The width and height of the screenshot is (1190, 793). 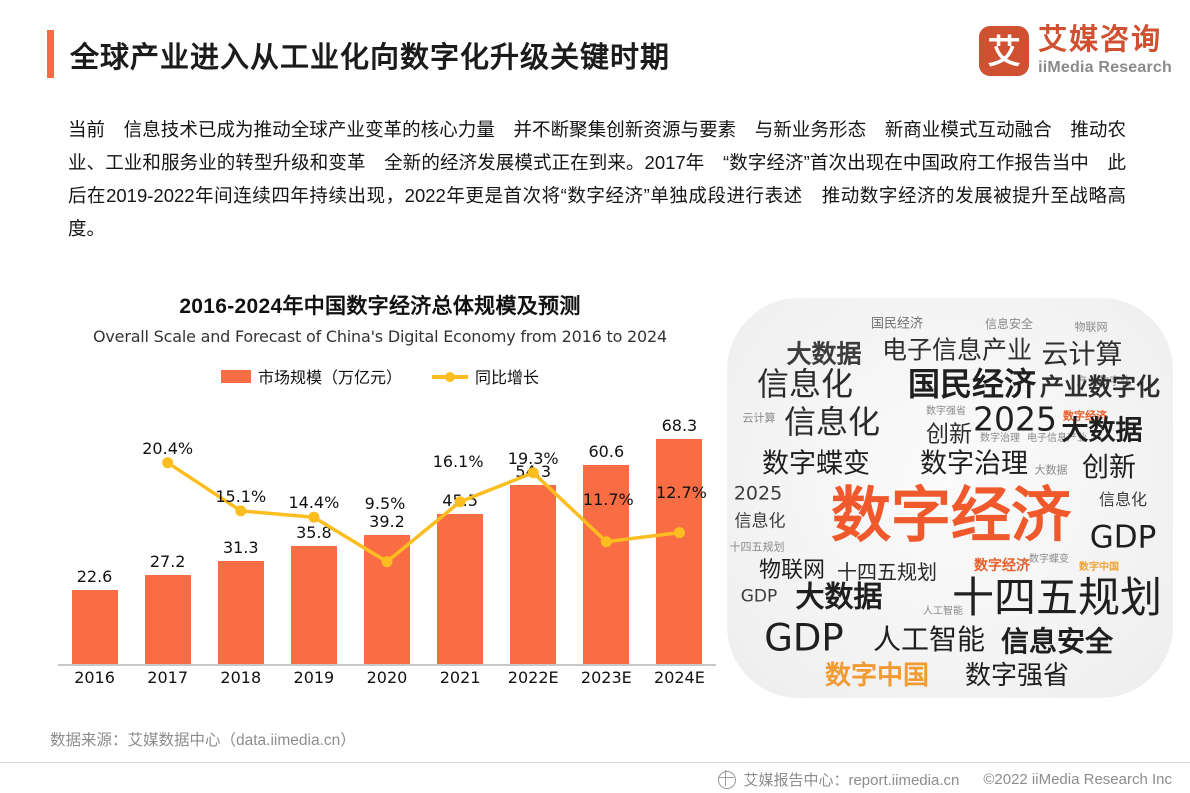 I want to click on bar-column: 68.3, so click(x=679, y=539).